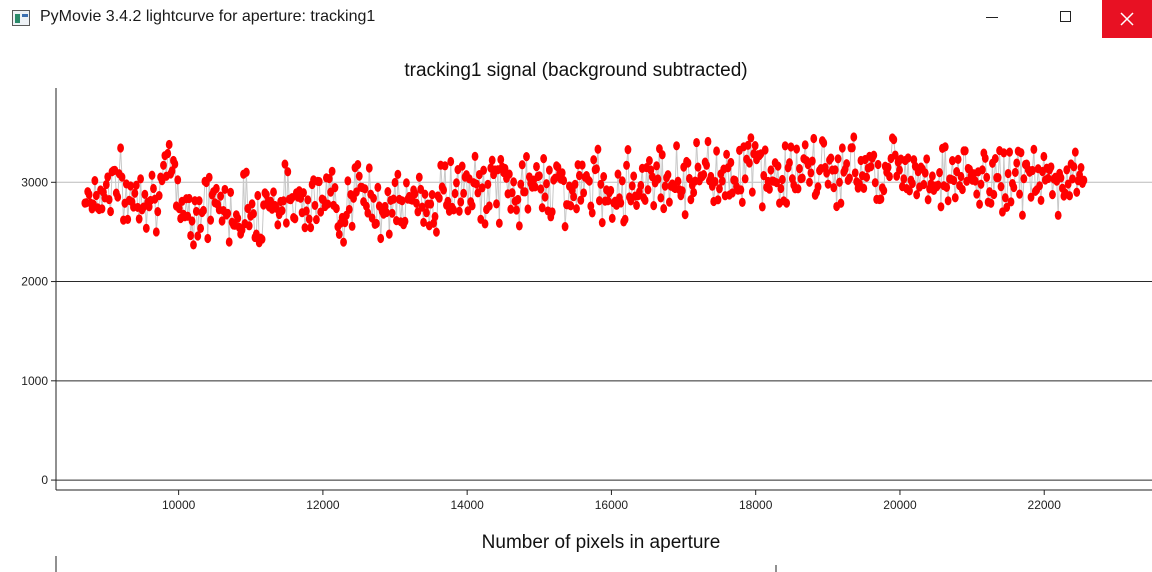  I want to click on minimize-icon, so click(992, 17).